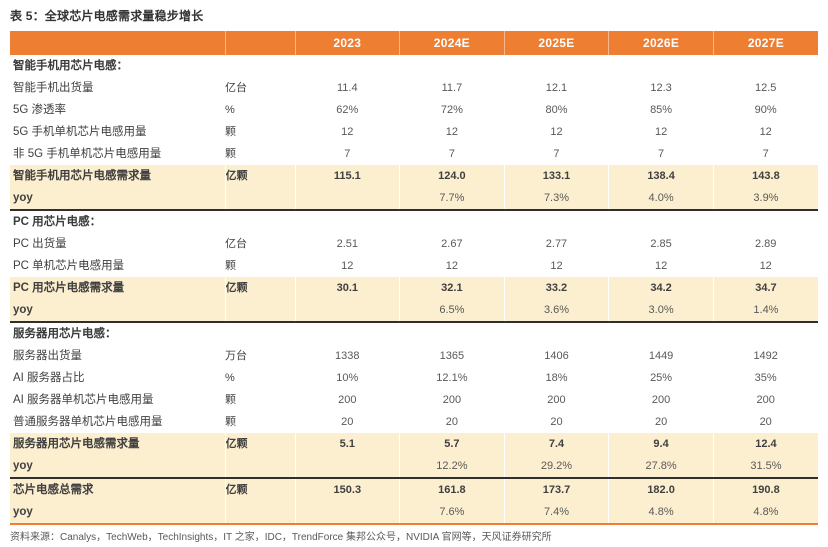  What do you see at coordinates (347, 378) in the screenshot?
I see `row-value: 10%` at bounding box center [347, 378].